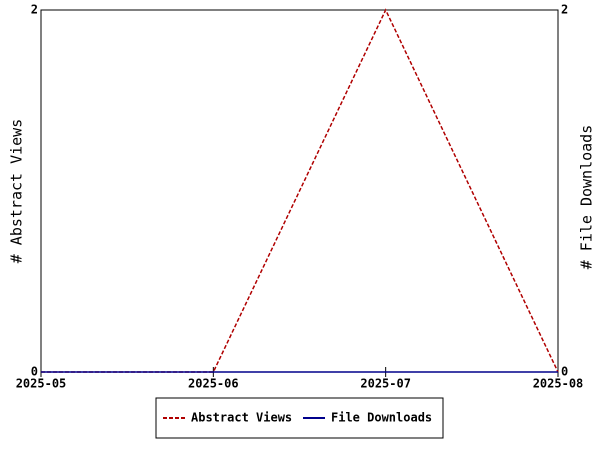 The image size is (600, 450). What do you see at coordinates (213, 384) in the screenshot?
I see `x-tick-label: 2025-06` at bounding box center [213, 384].